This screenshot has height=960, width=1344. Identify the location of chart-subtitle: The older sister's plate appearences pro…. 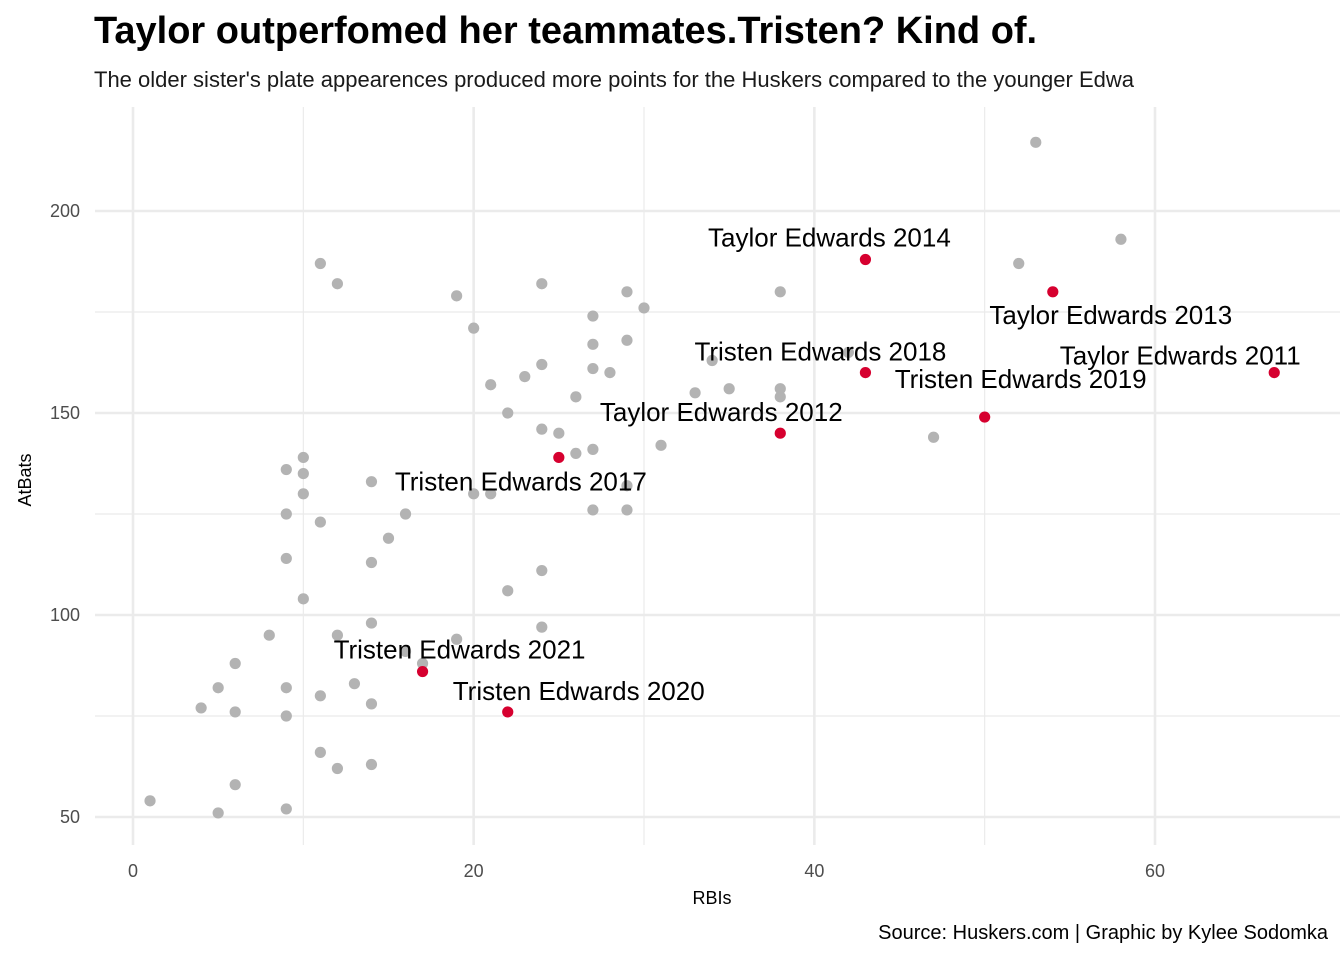
(614, 79).